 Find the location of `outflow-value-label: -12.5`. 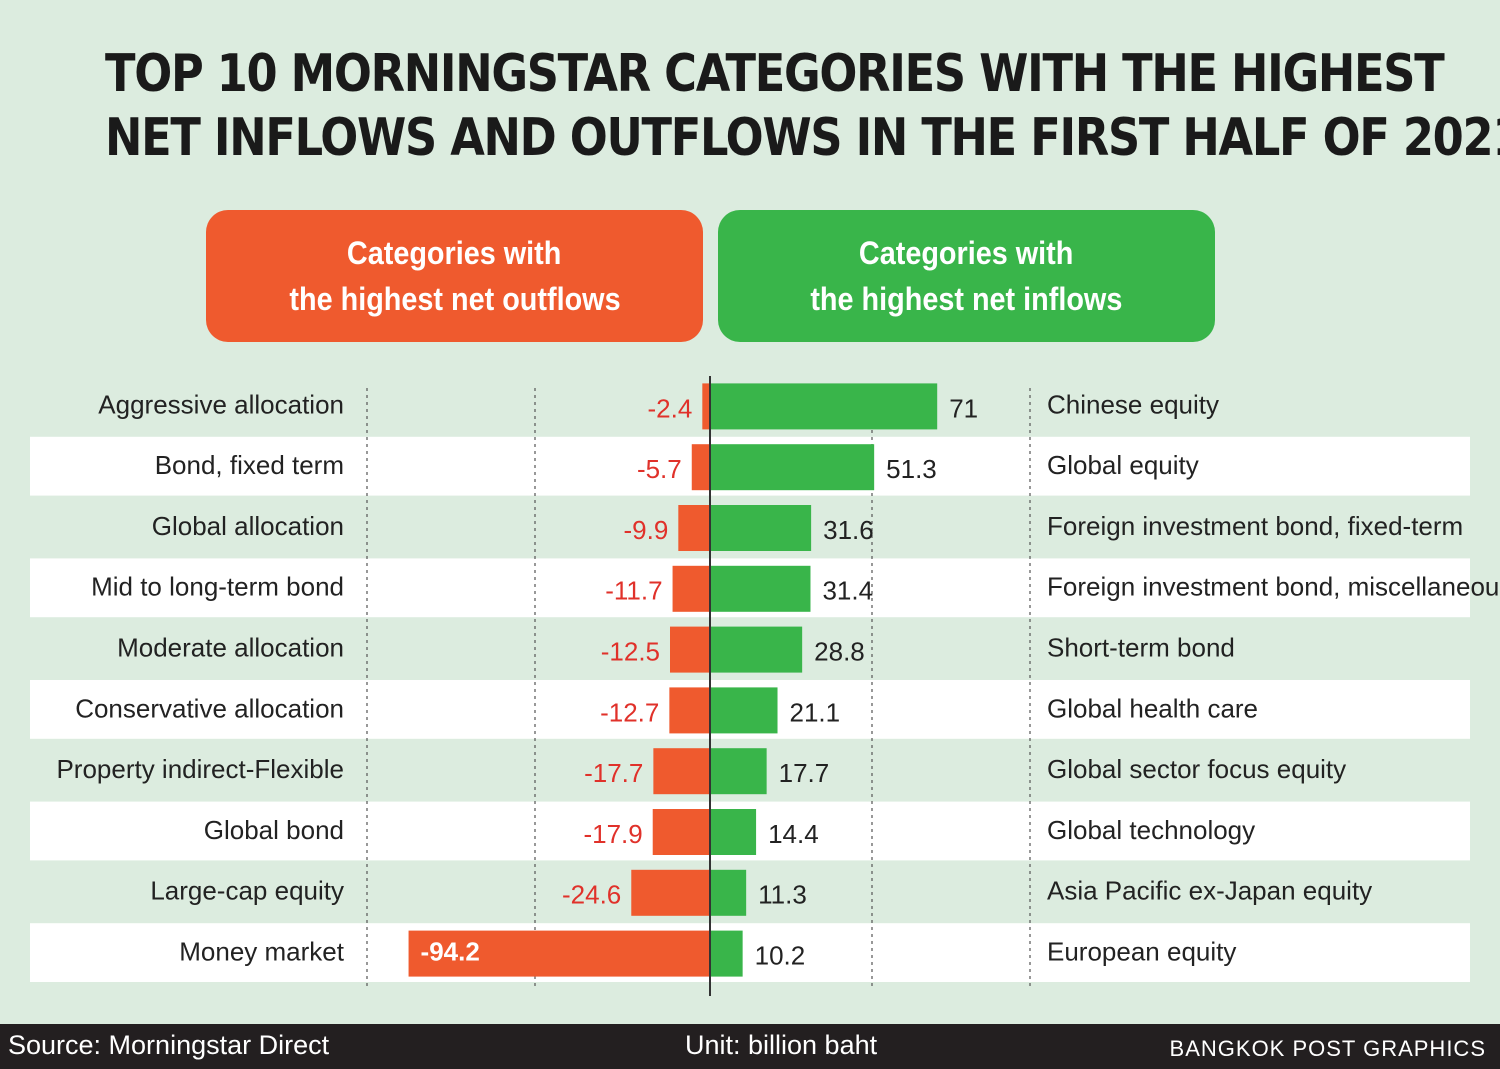

outflow-value-label: -12.5 is located at coordinates (630, 651).